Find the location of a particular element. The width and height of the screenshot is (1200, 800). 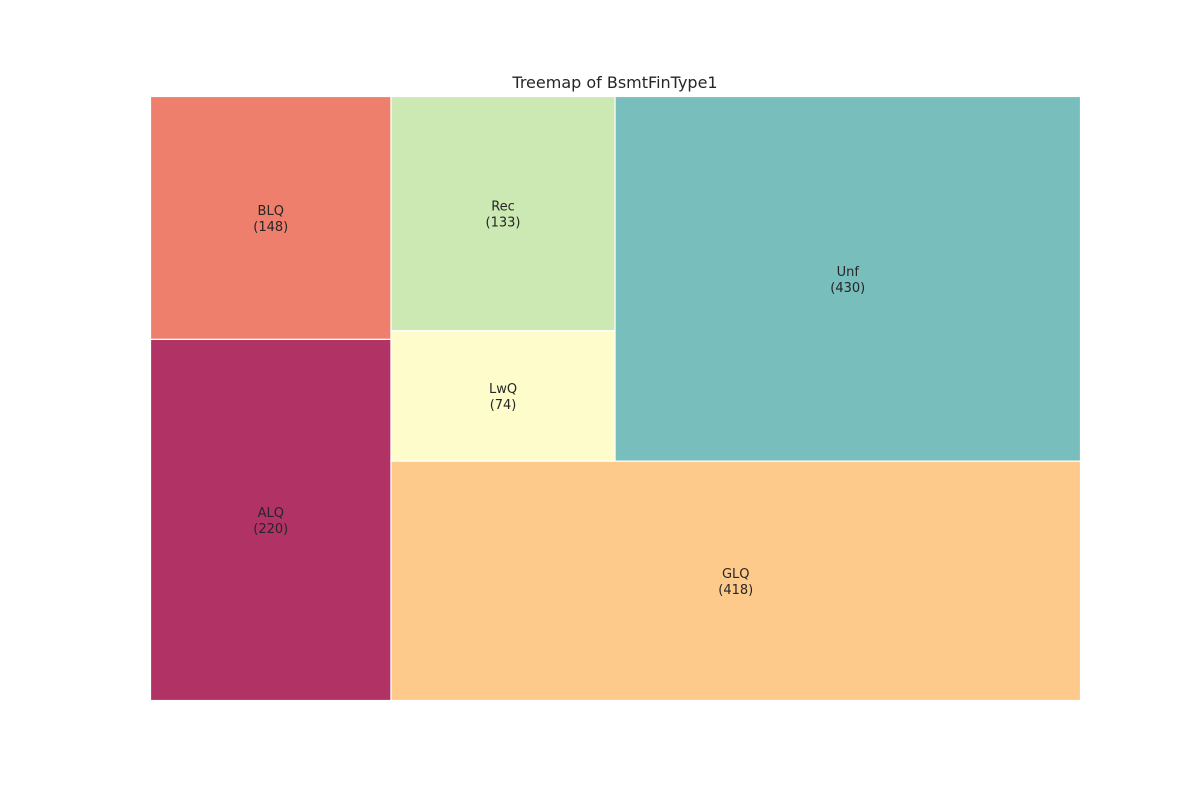

tile-value-rec: (133) is located at coordinates (503, 223).